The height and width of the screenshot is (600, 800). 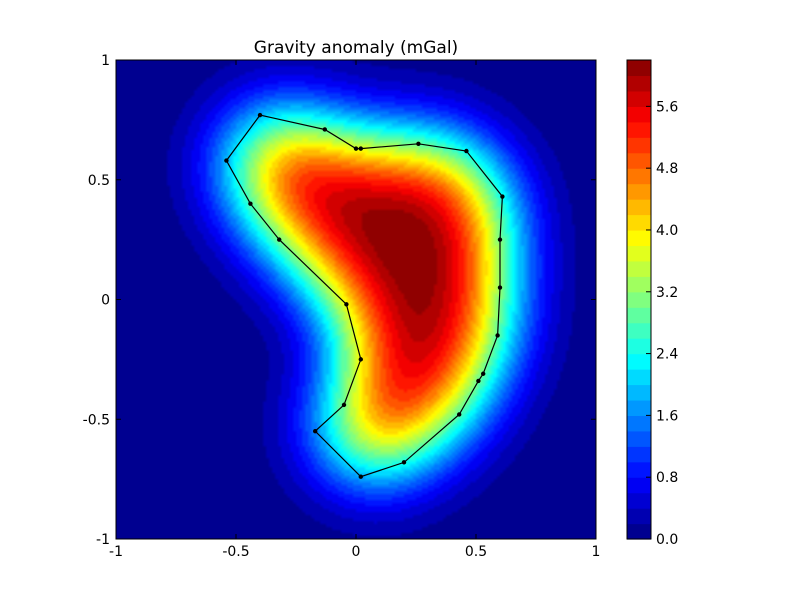 I want to click on colorbar-tick-label: 0.8, so click(x=667, y=478).